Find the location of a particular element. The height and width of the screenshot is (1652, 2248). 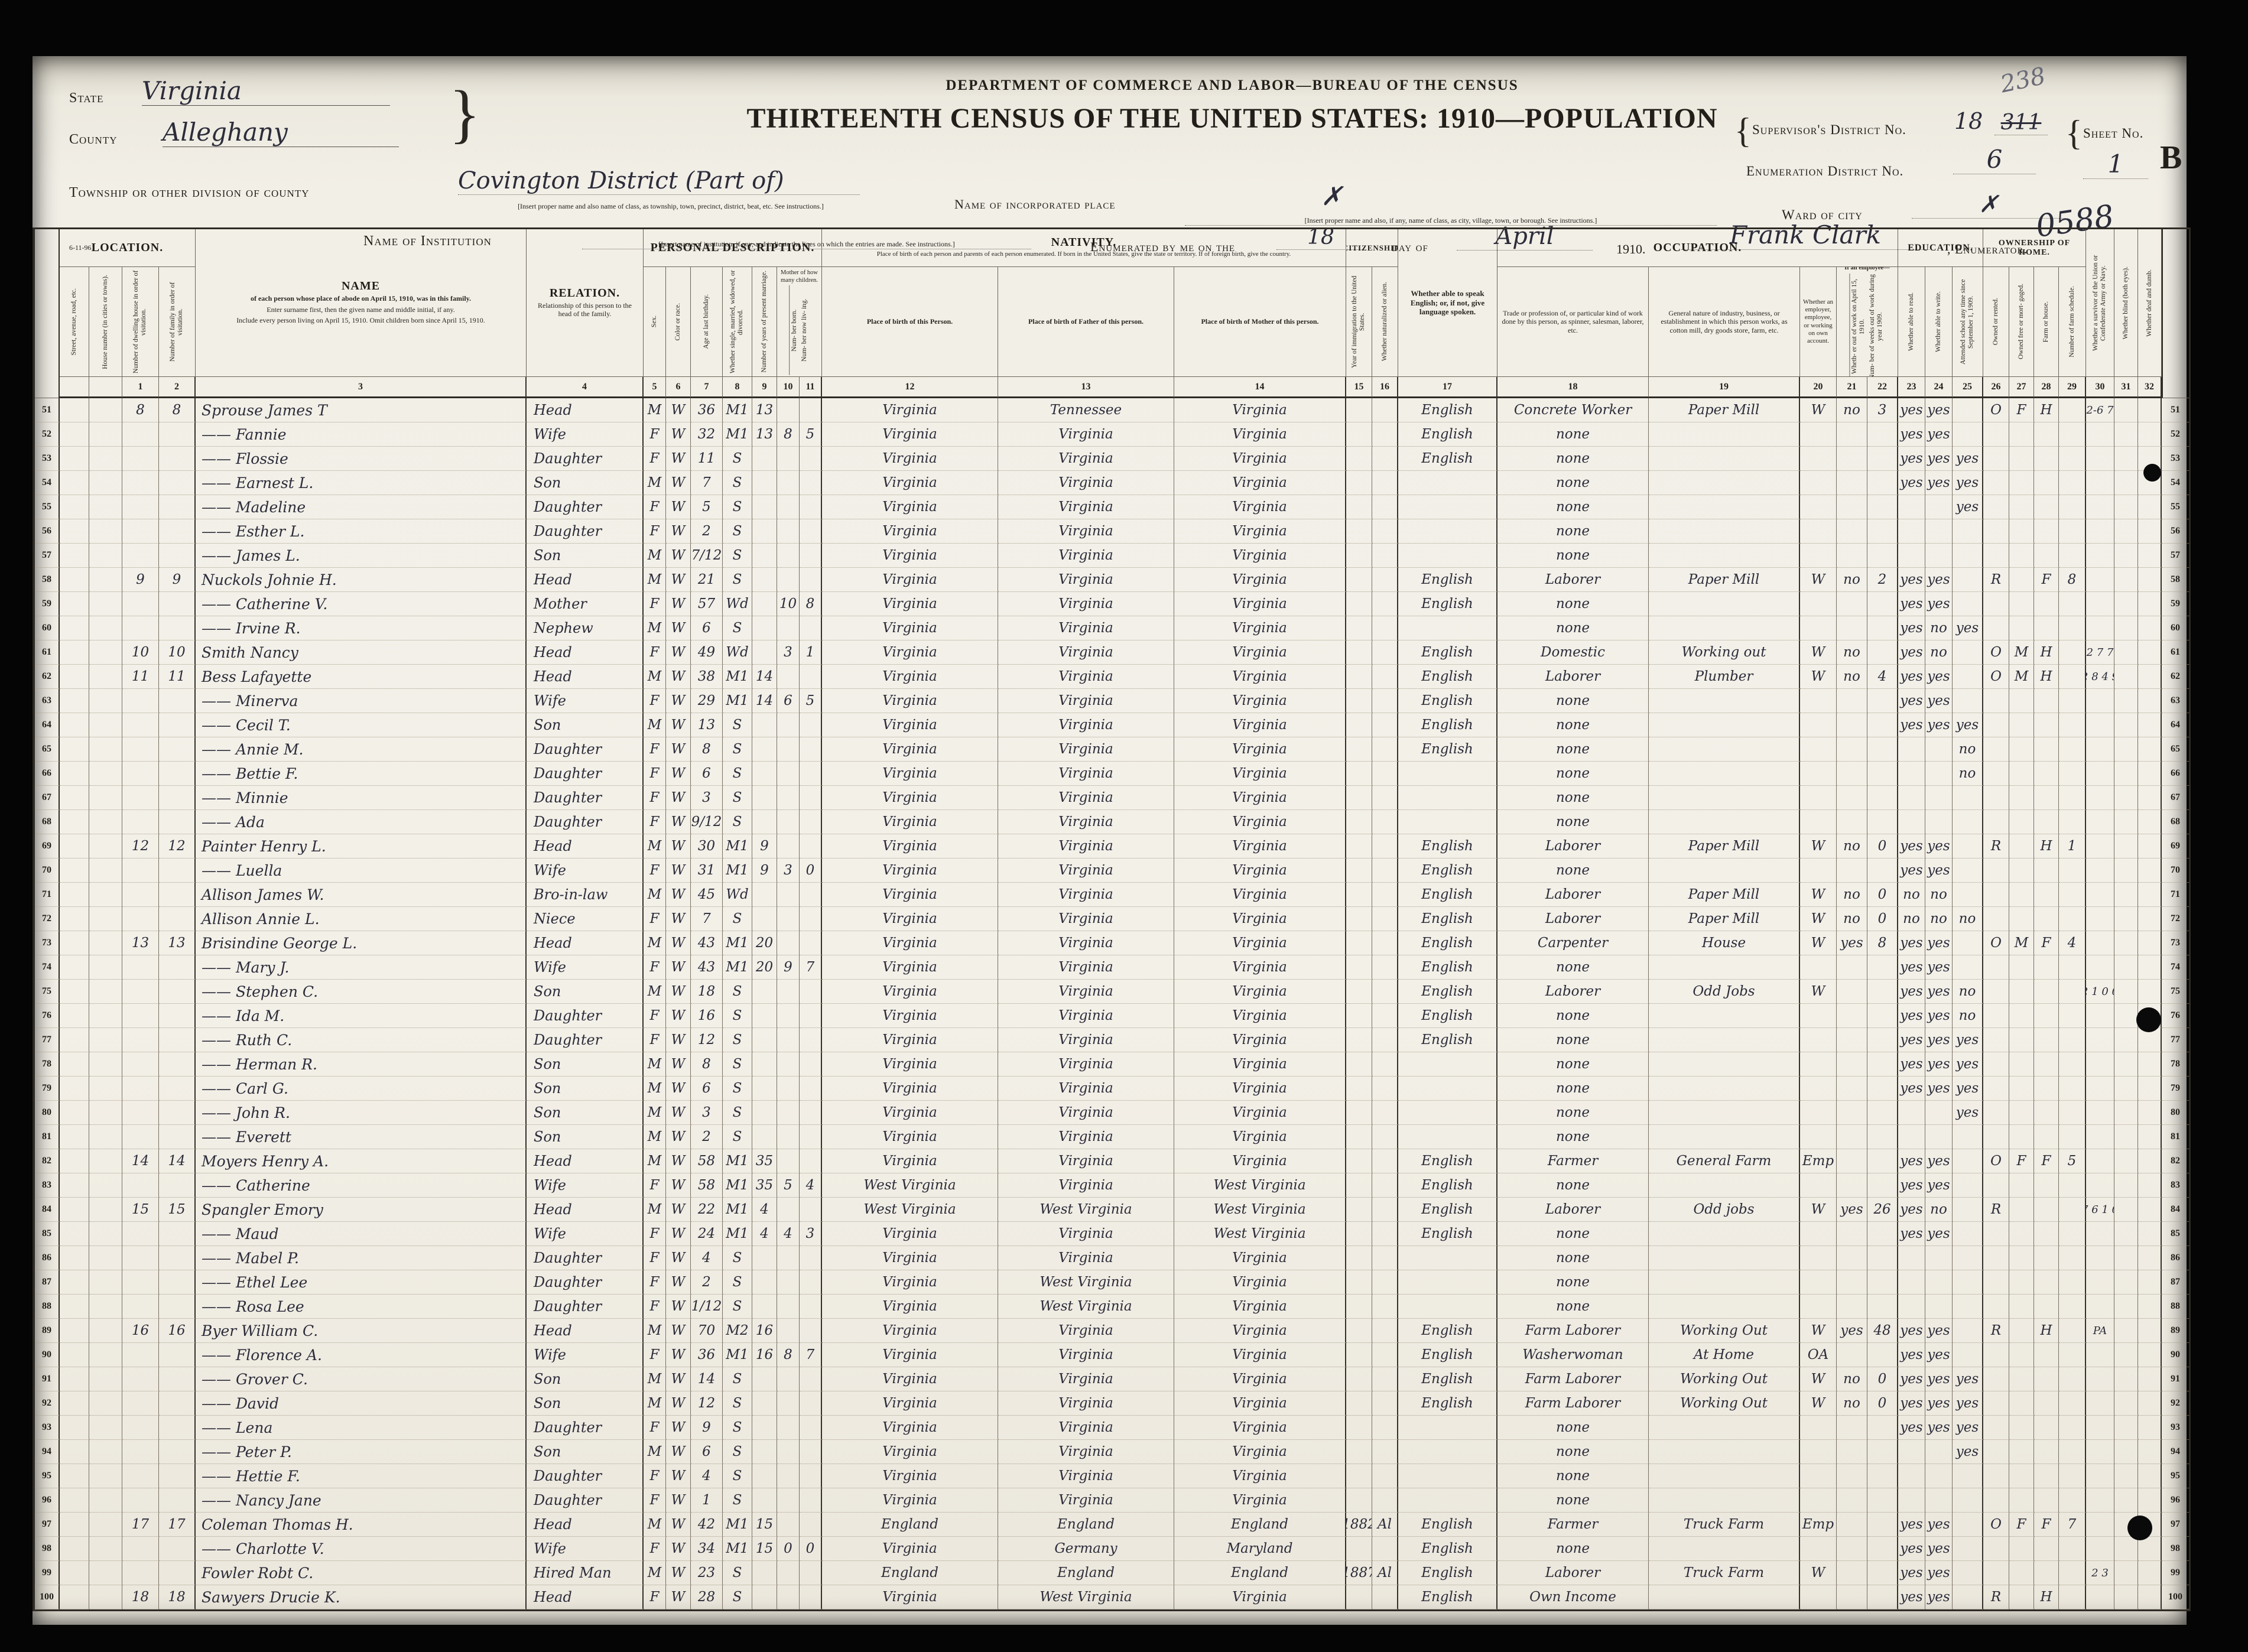

cell-fam: 16 is located at coordinates (177, 1331).